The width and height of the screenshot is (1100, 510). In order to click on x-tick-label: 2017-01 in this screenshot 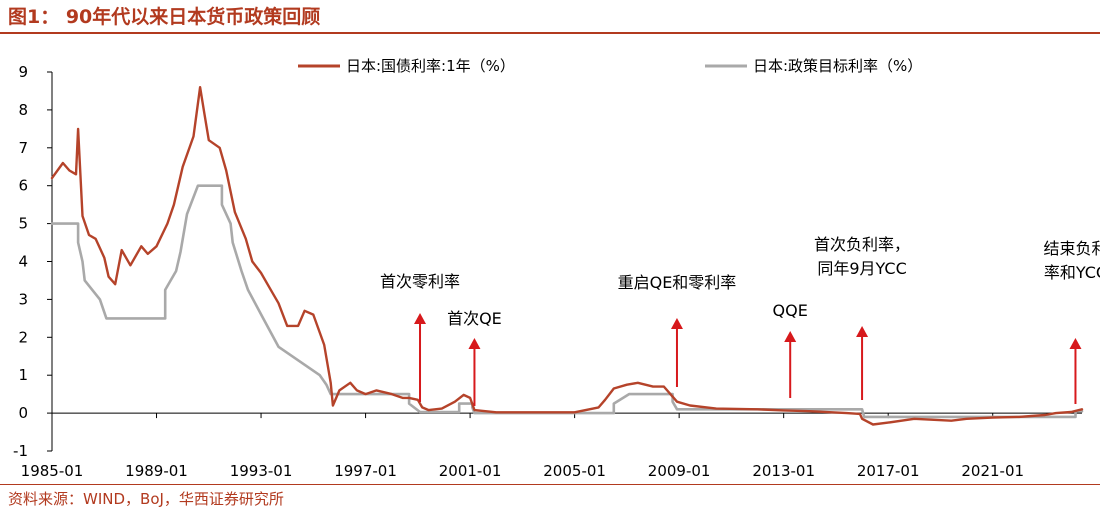, I will do `click(888, 471)`.